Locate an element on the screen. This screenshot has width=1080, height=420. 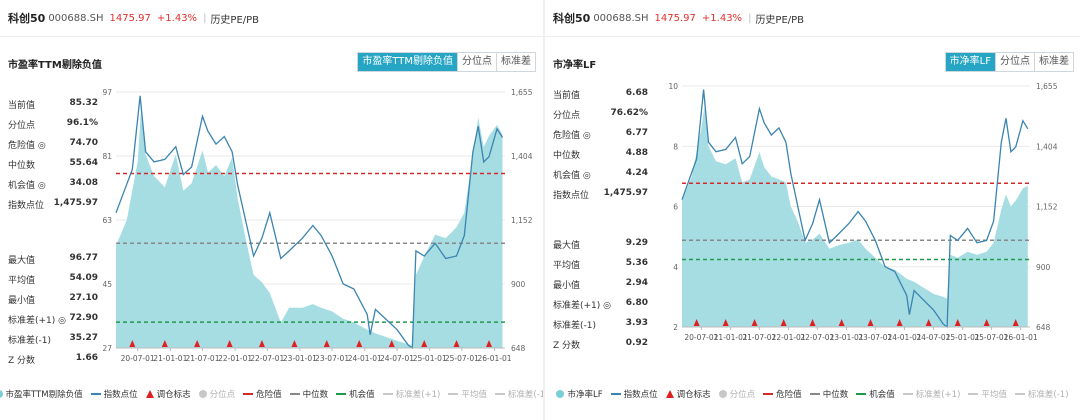
y-right-tick-label: 900 is located at coordinates (518, 284).